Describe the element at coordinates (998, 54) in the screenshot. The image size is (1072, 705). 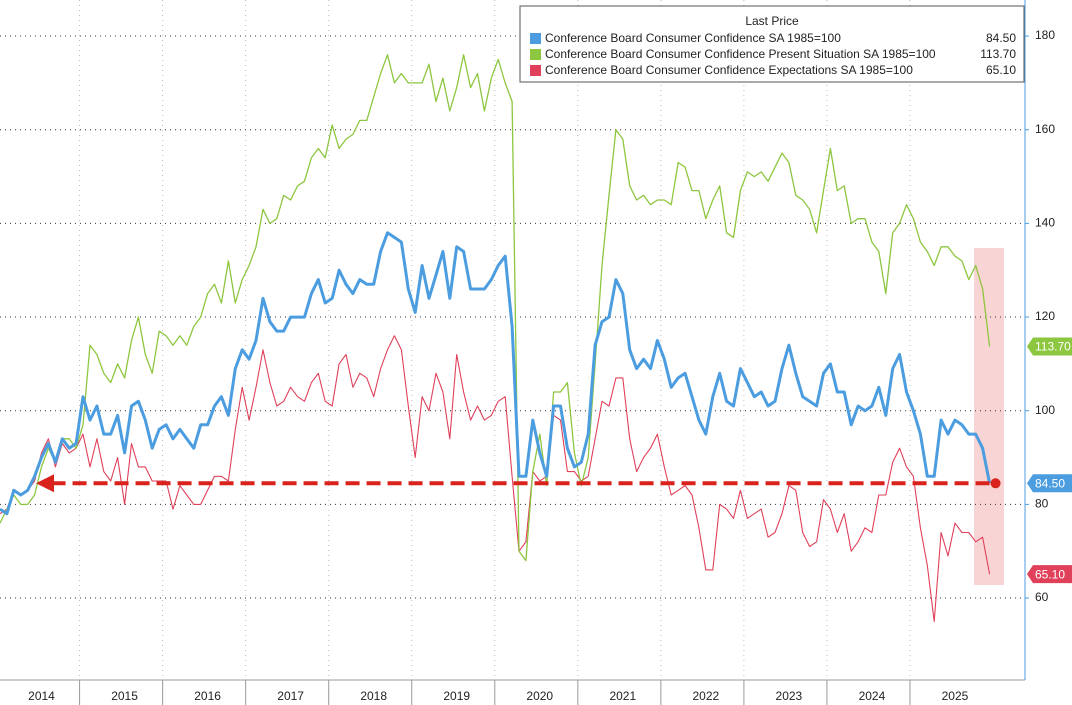
I see `legend-value: 113.70` at that location.